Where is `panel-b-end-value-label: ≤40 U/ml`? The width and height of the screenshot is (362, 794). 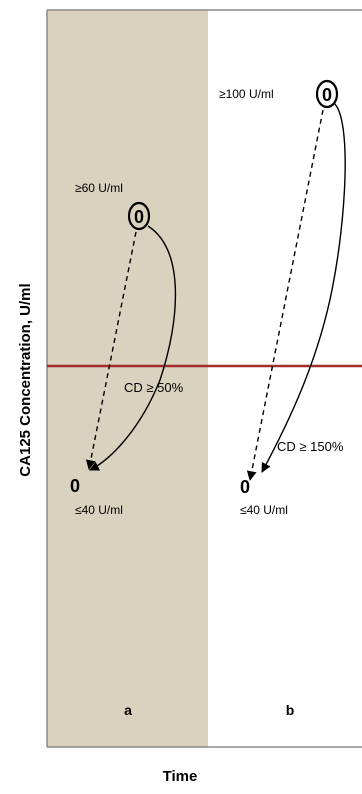 panel-b-end-value-label: ≤40 U/ml is located at coordinates (264, 510).